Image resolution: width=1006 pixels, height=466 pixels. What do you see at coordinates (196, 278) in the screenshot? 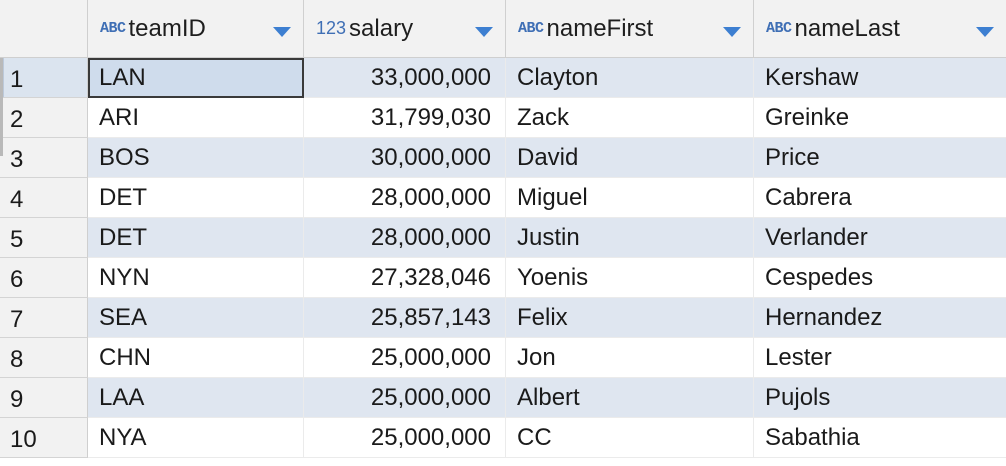
I see `cell-teamid: NYN` at bounding box center [196, 278].